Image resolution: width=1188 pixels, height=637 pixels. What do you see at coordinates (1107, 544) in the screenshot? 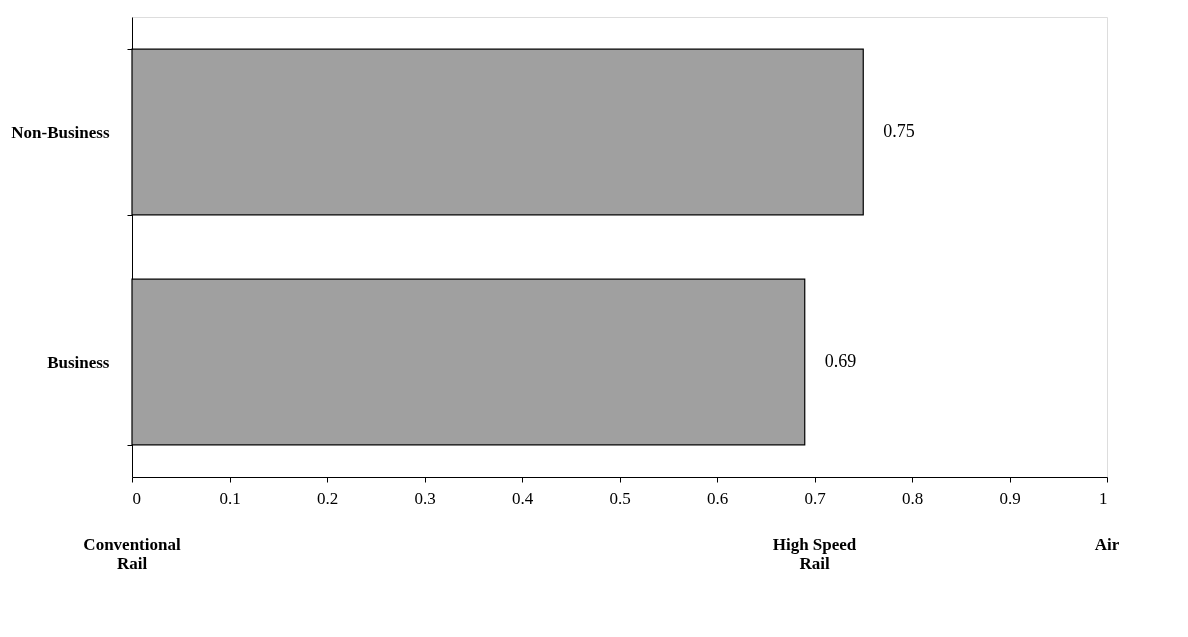
I see `text: Air` at bounding box center [1107, 544].